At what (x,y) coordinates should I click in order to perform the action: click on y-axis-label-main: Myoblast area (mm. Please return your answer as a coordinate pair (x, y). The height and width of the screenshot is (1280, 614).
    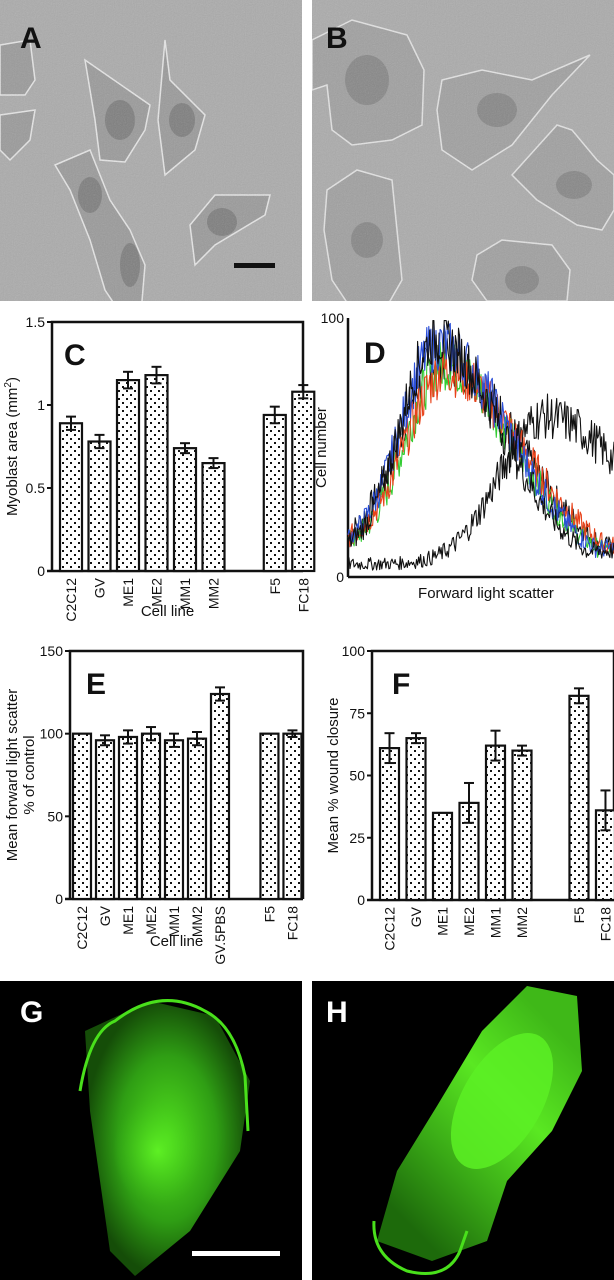
    Looking at the image, I should click on (12, 452).